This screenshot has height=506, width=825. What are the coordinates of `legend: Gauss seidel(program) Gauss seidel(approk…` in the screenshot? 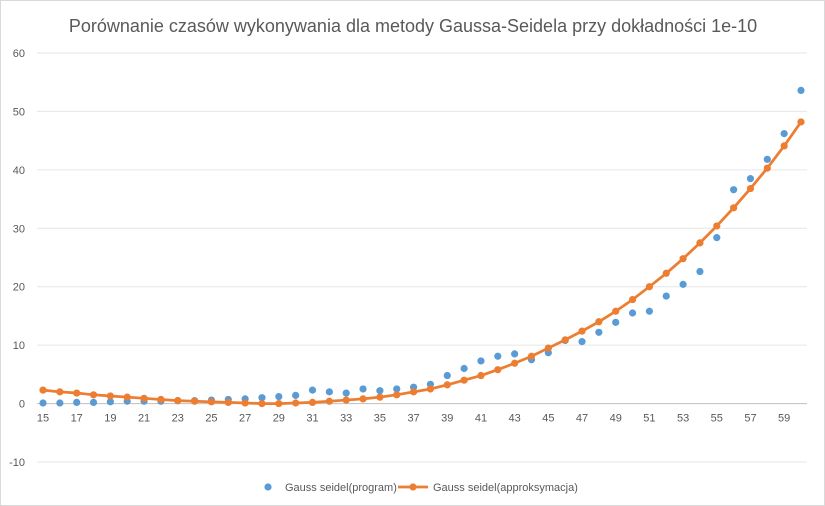 It's located at (421, 488).